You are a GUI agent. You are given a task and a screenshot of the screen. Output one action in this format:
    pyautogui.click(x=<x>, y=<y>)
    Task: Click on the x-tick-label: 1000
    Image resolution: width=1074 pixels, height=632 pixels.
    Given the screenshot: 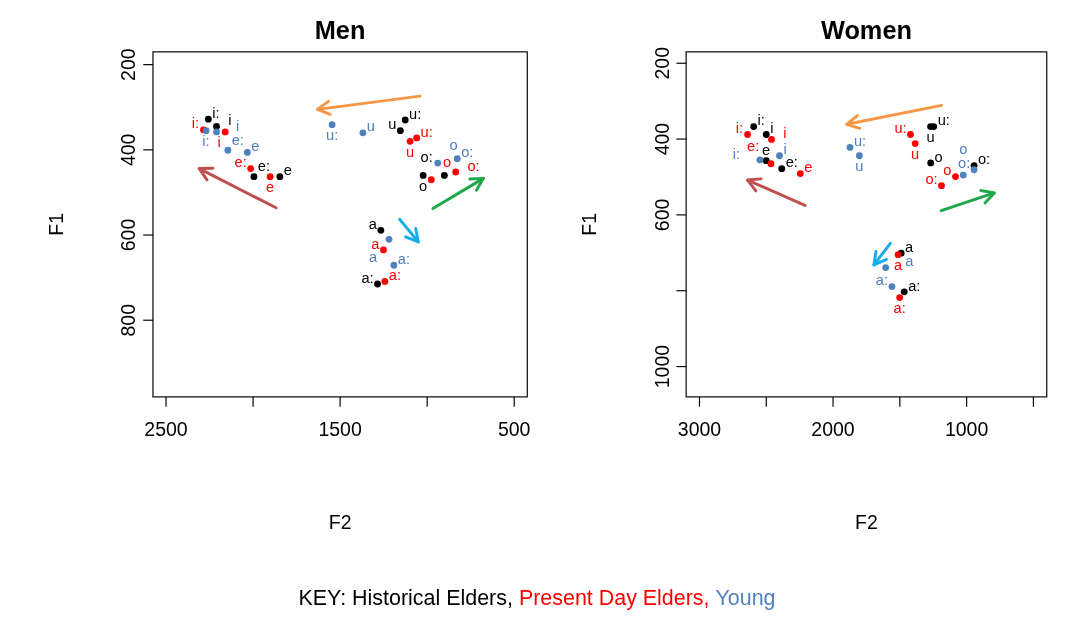 What is the action you would take?
    pyautogui.click(x=966, y=428)
    